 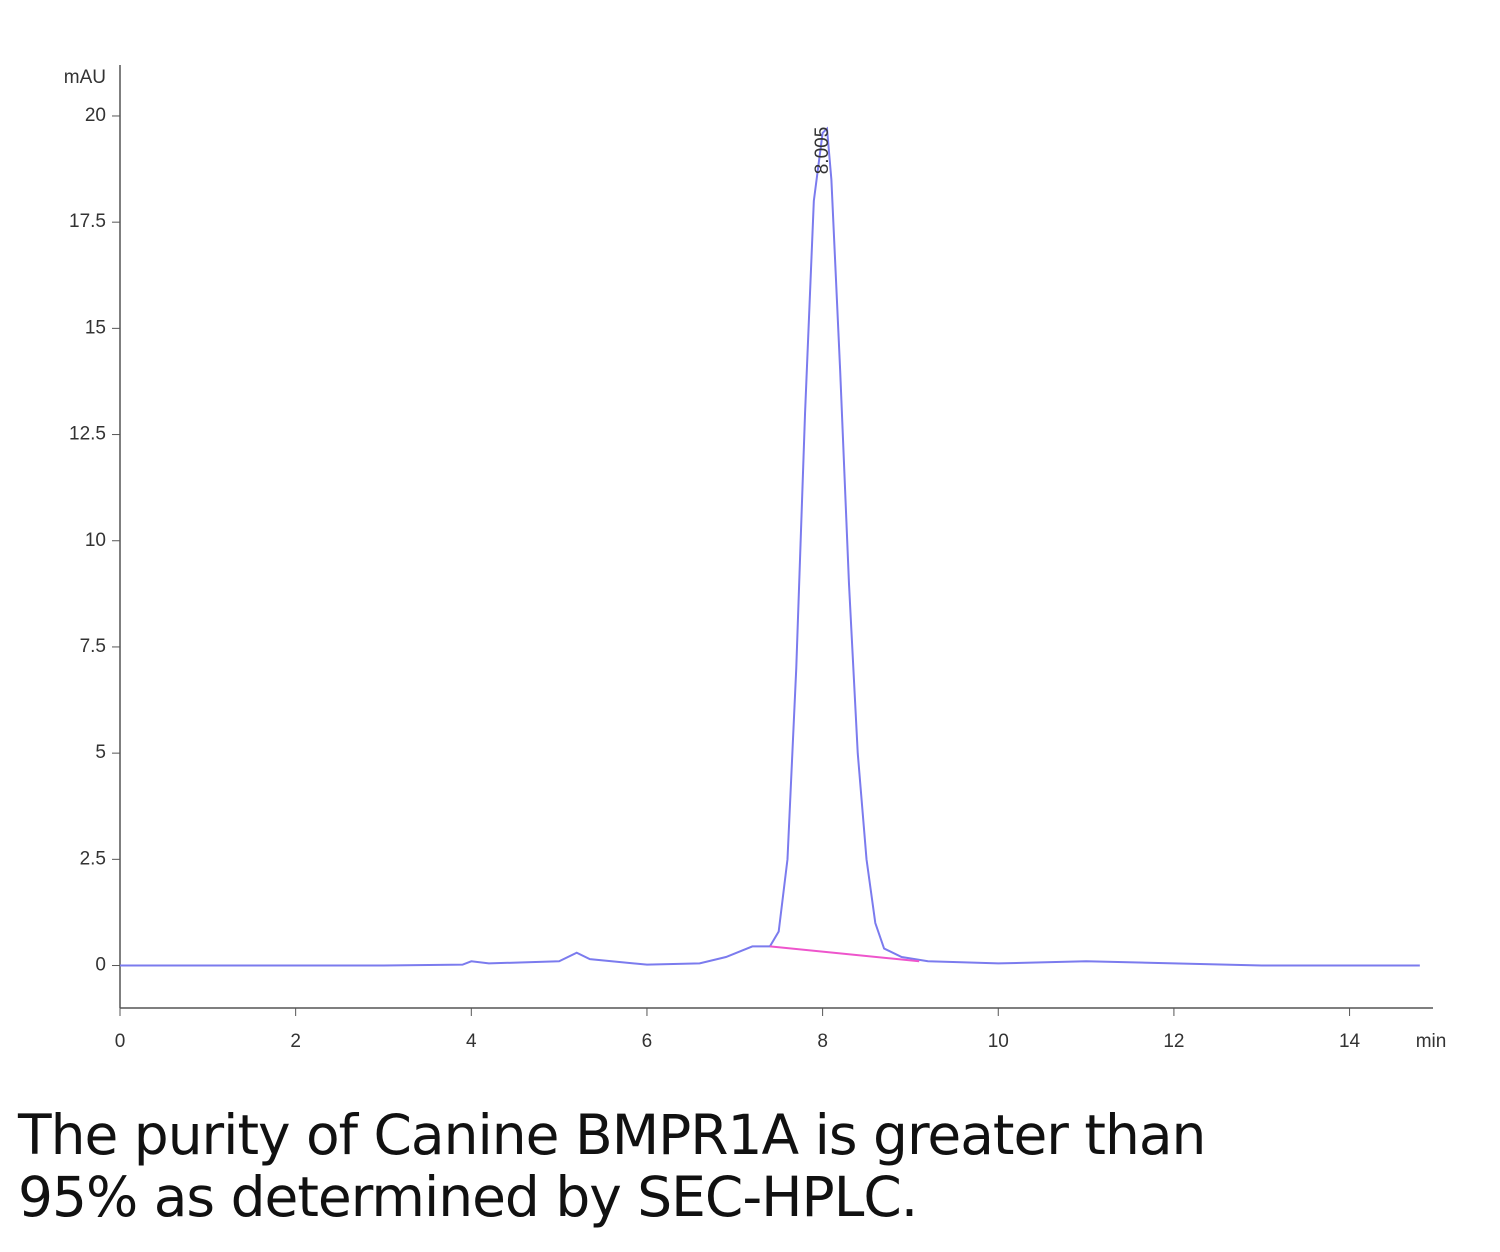 I want to click on caption-line: 95% as determined by SEC-HPLC., so click(x=468, y=1197).